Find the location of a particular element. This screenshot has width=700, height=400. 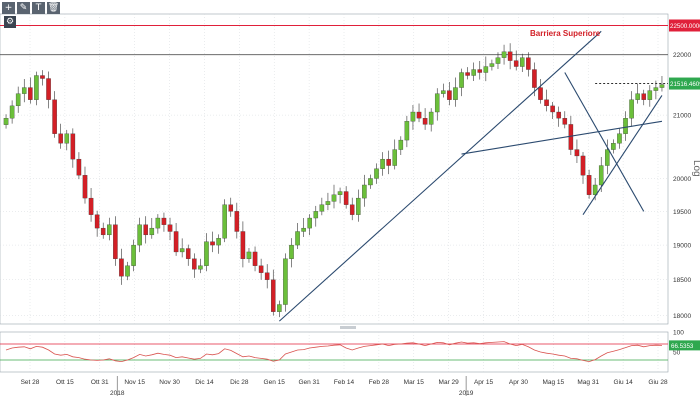

resistance-name: Barriera Superiore is located at coordinates (565, 33).